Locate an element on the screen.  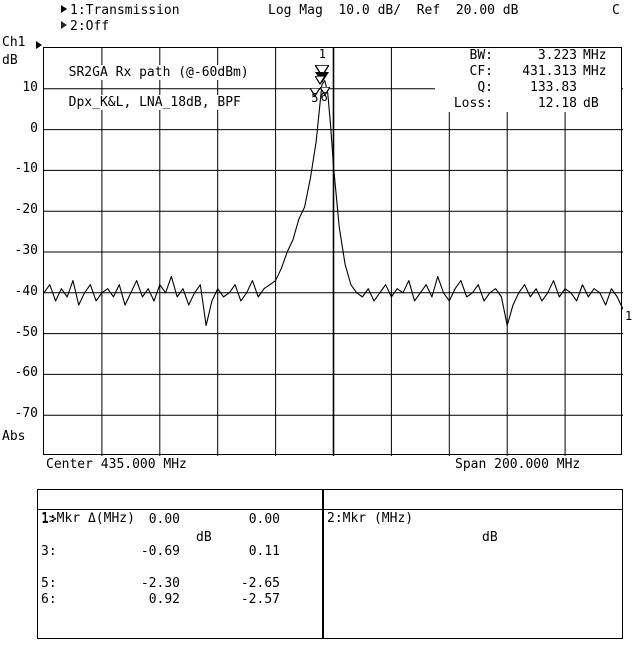
marker-table-1-title: 1:Mkr Δ(MHz) is located at coordinates (88, 518).